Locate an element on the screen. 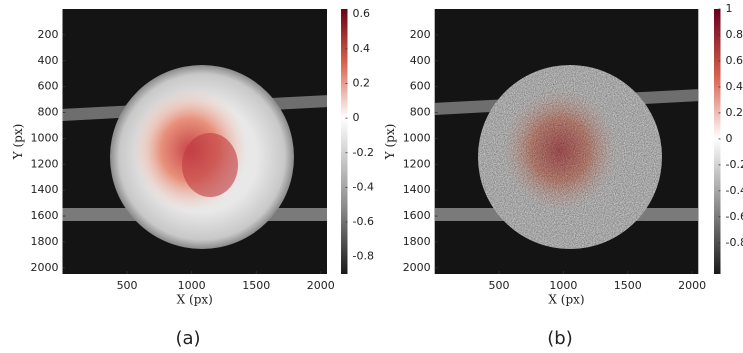 The height and width of the screenshot is (353, 743). colorbar-b is located at coordinates (717, 141).